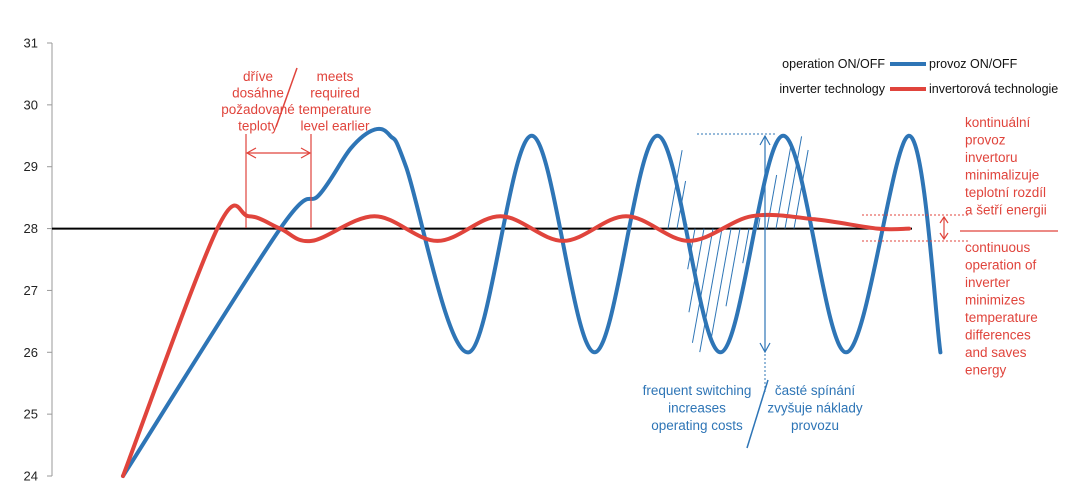 This screenshot has height=503, width=1090. What do you see at coordinates (31, 228) in the screenshot?
I see `y-tick-label: 28` at bounding box center [31, 228].